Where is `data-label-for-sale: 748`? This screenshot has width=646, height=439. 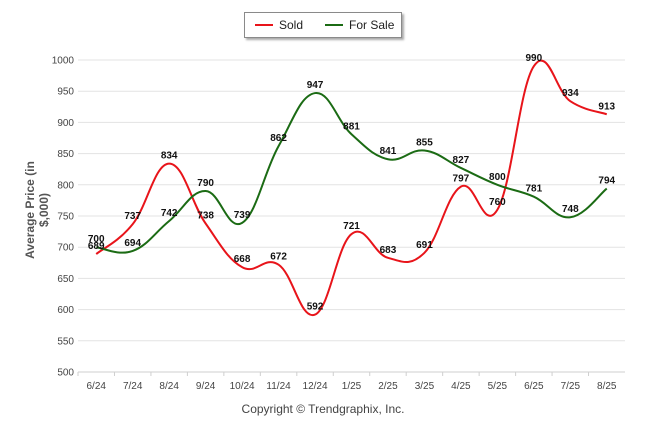 data-label-for-sale: 748 is located at coordinates (570, 209).